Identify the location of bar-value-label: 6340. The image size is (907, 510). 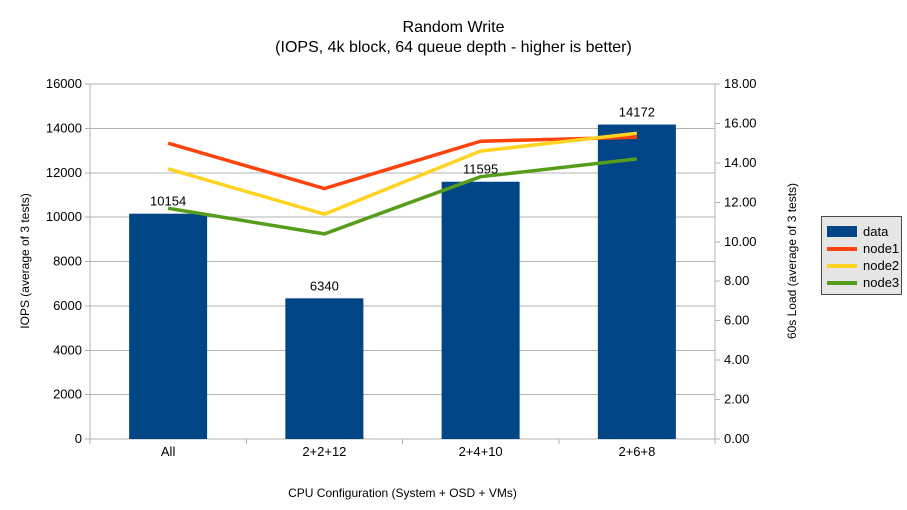
(324, 285).